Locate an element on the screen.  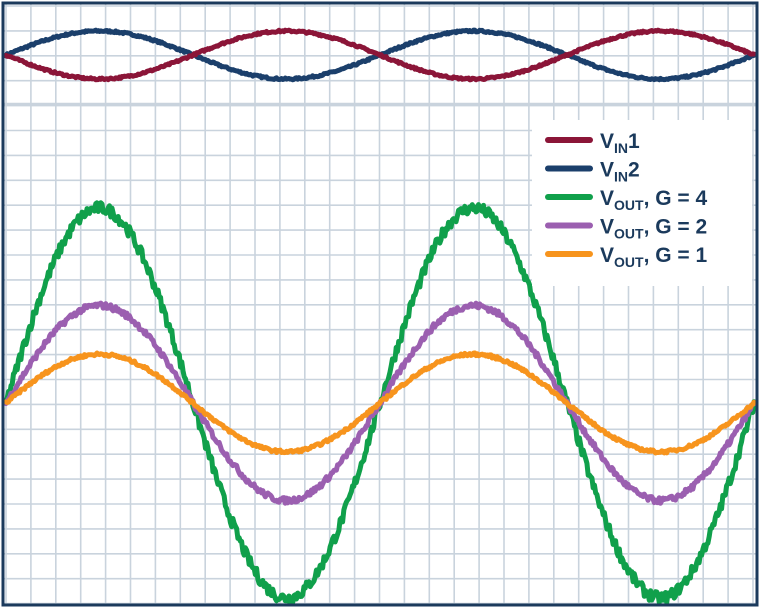
series-line-vin1 is located at coordinates (380, 55).